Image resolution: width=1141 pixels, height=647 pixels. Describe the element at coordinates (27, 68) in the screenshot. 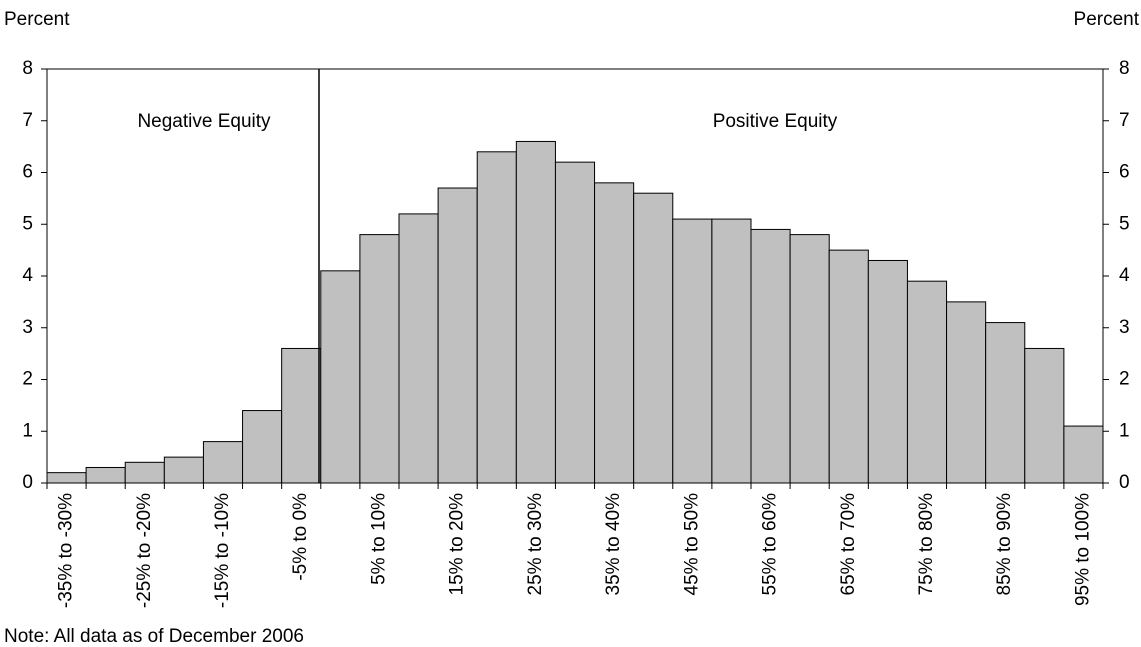

I see `y-tick-label: 8` at that location.